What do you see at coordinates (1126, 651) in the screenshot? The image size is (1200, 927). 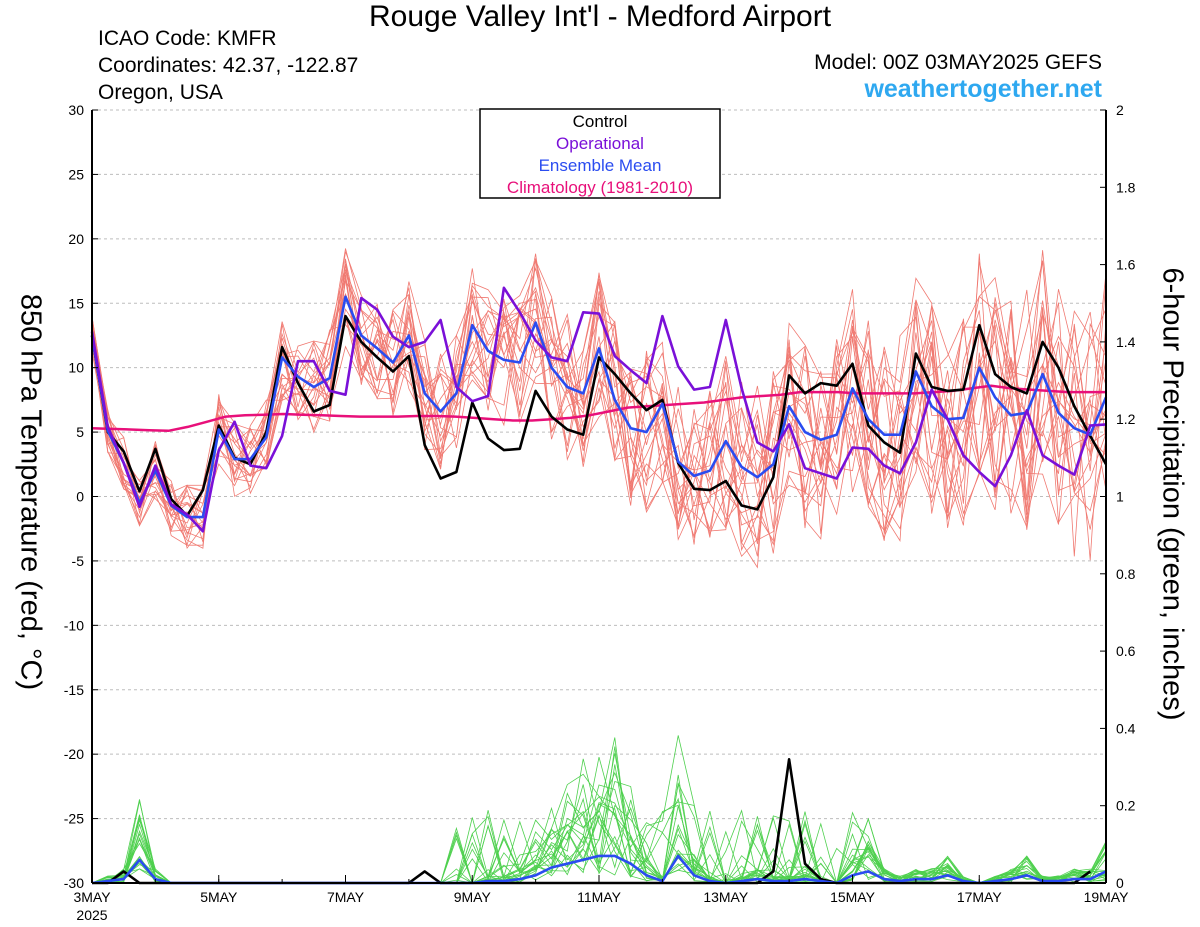 I see `y2-tick-label: 0.6` at bounding box center [1126, 651].